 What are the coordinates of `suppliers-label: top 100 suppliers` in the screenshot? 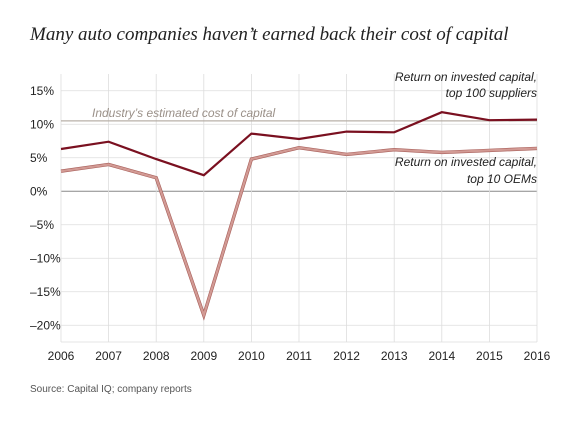 It's located at (491, 93).